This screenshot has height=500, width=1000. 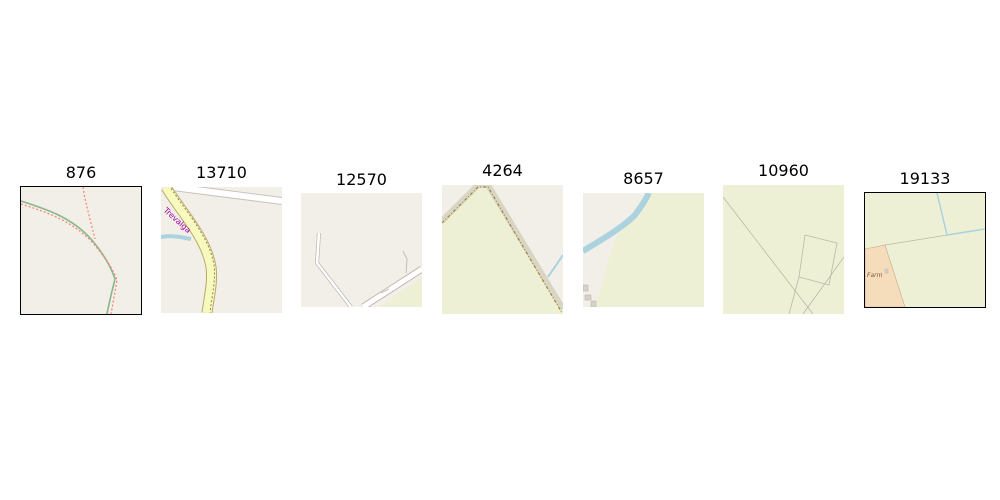 I want to click on river, so click(x=617, y=223).